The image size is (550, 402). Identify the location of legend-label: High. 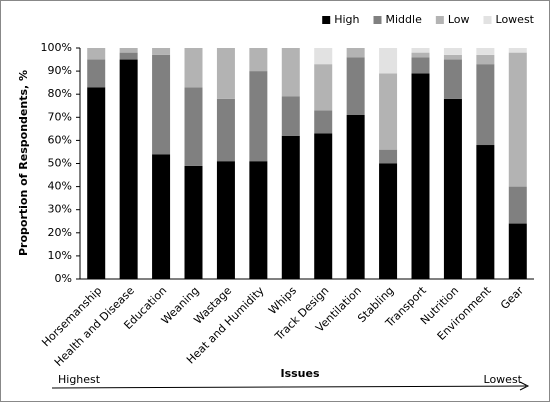
(346, 19).